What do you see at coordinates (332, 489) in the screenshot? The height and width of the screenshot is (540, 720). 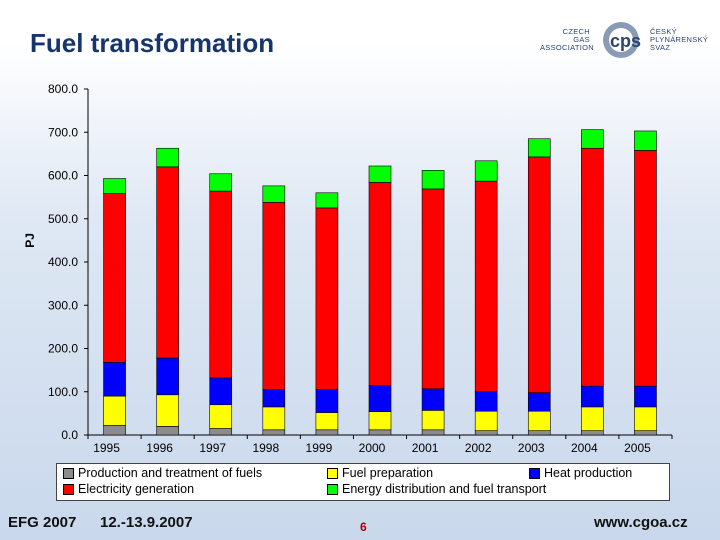 I see `legend-swatch-distribution` at bounding box center [332, 489].